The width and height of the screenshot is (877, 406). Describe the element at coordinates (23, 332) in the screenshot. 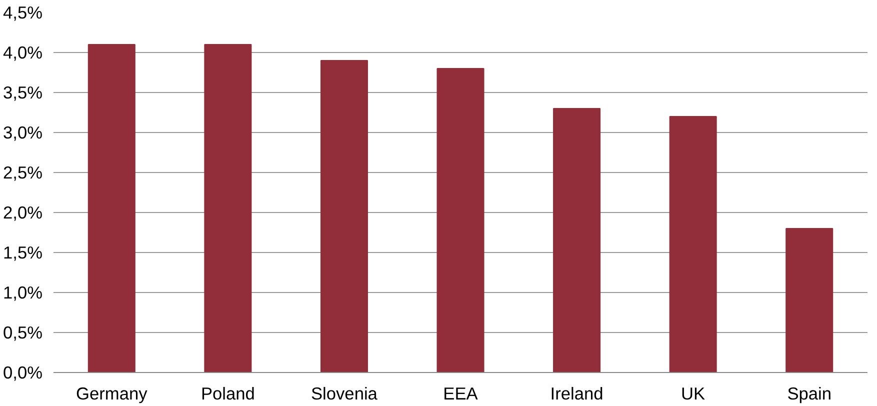

I see `y-tick-label: 0,5%` at that location.